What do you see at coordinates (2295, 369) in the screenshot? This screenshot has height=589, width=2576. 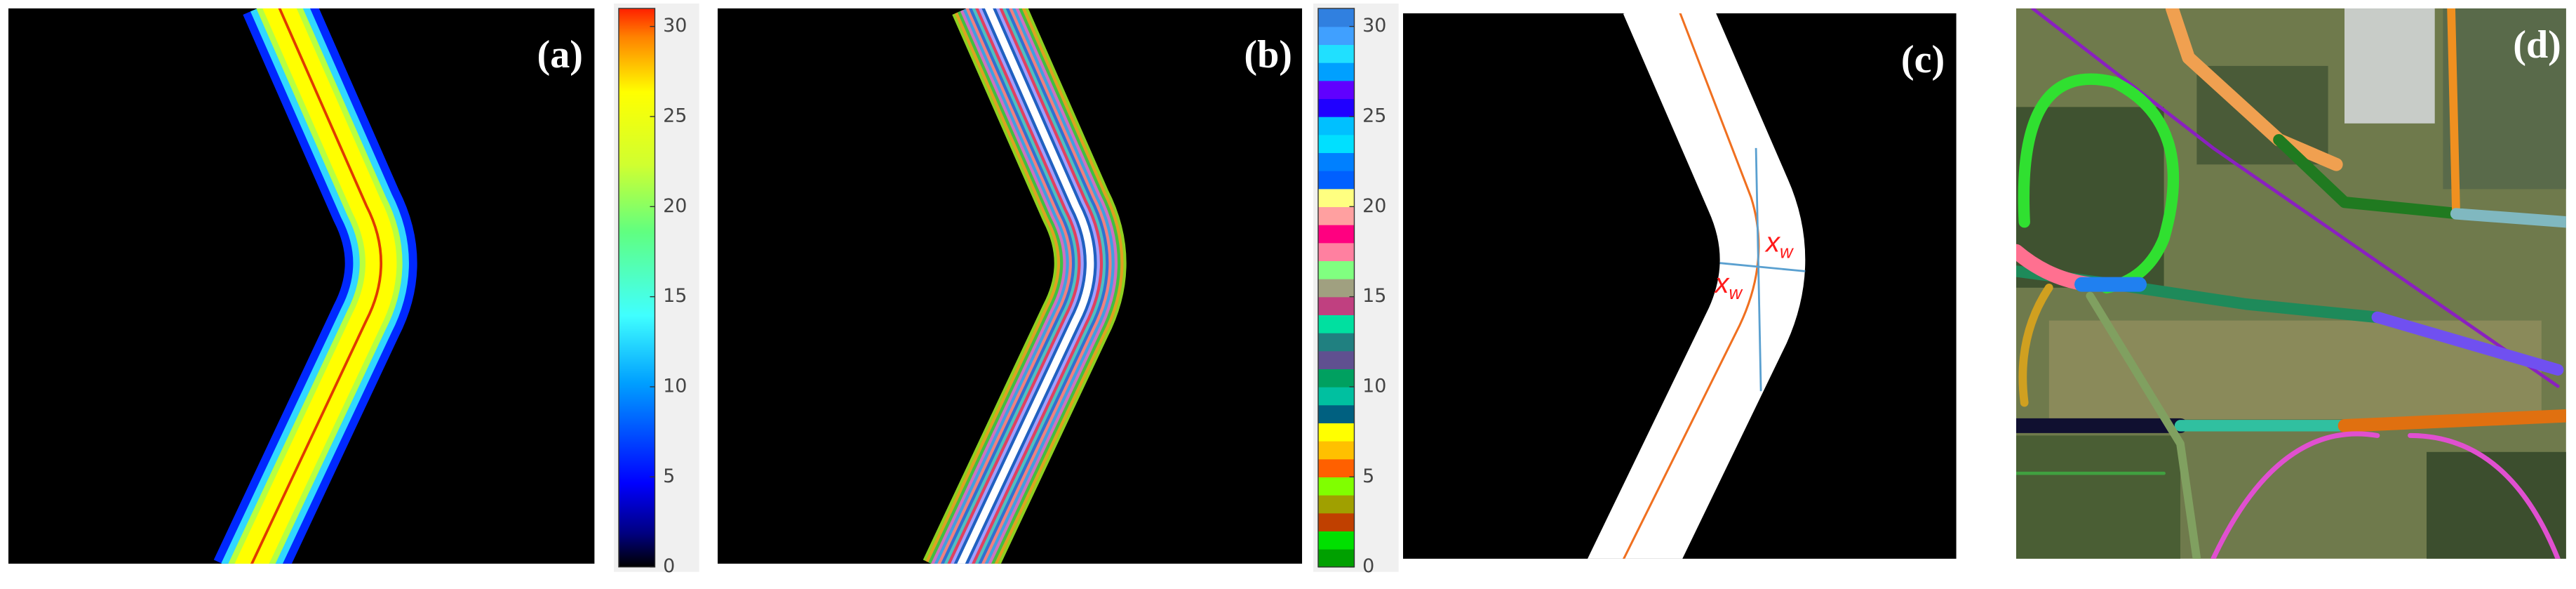 I see `field` at bounding box center [2295, 369].